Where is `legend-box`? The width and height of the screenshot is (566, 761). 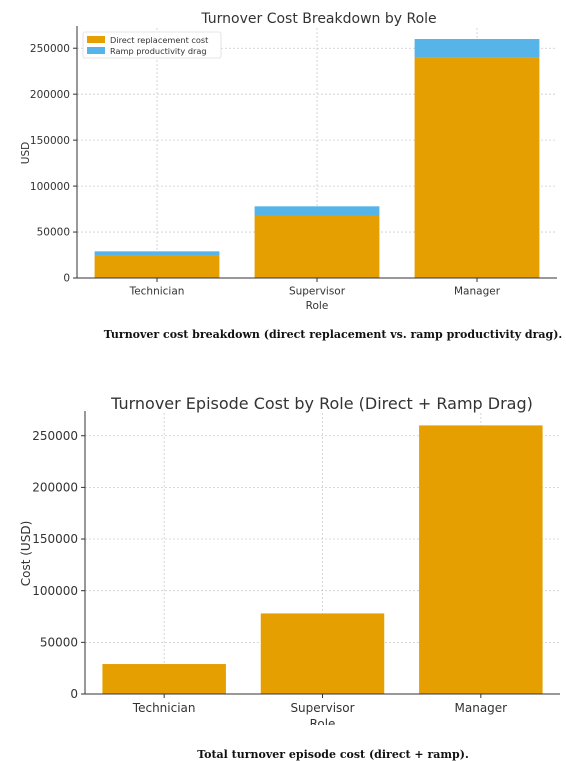
legend-box is located at coordinates (152, 45).